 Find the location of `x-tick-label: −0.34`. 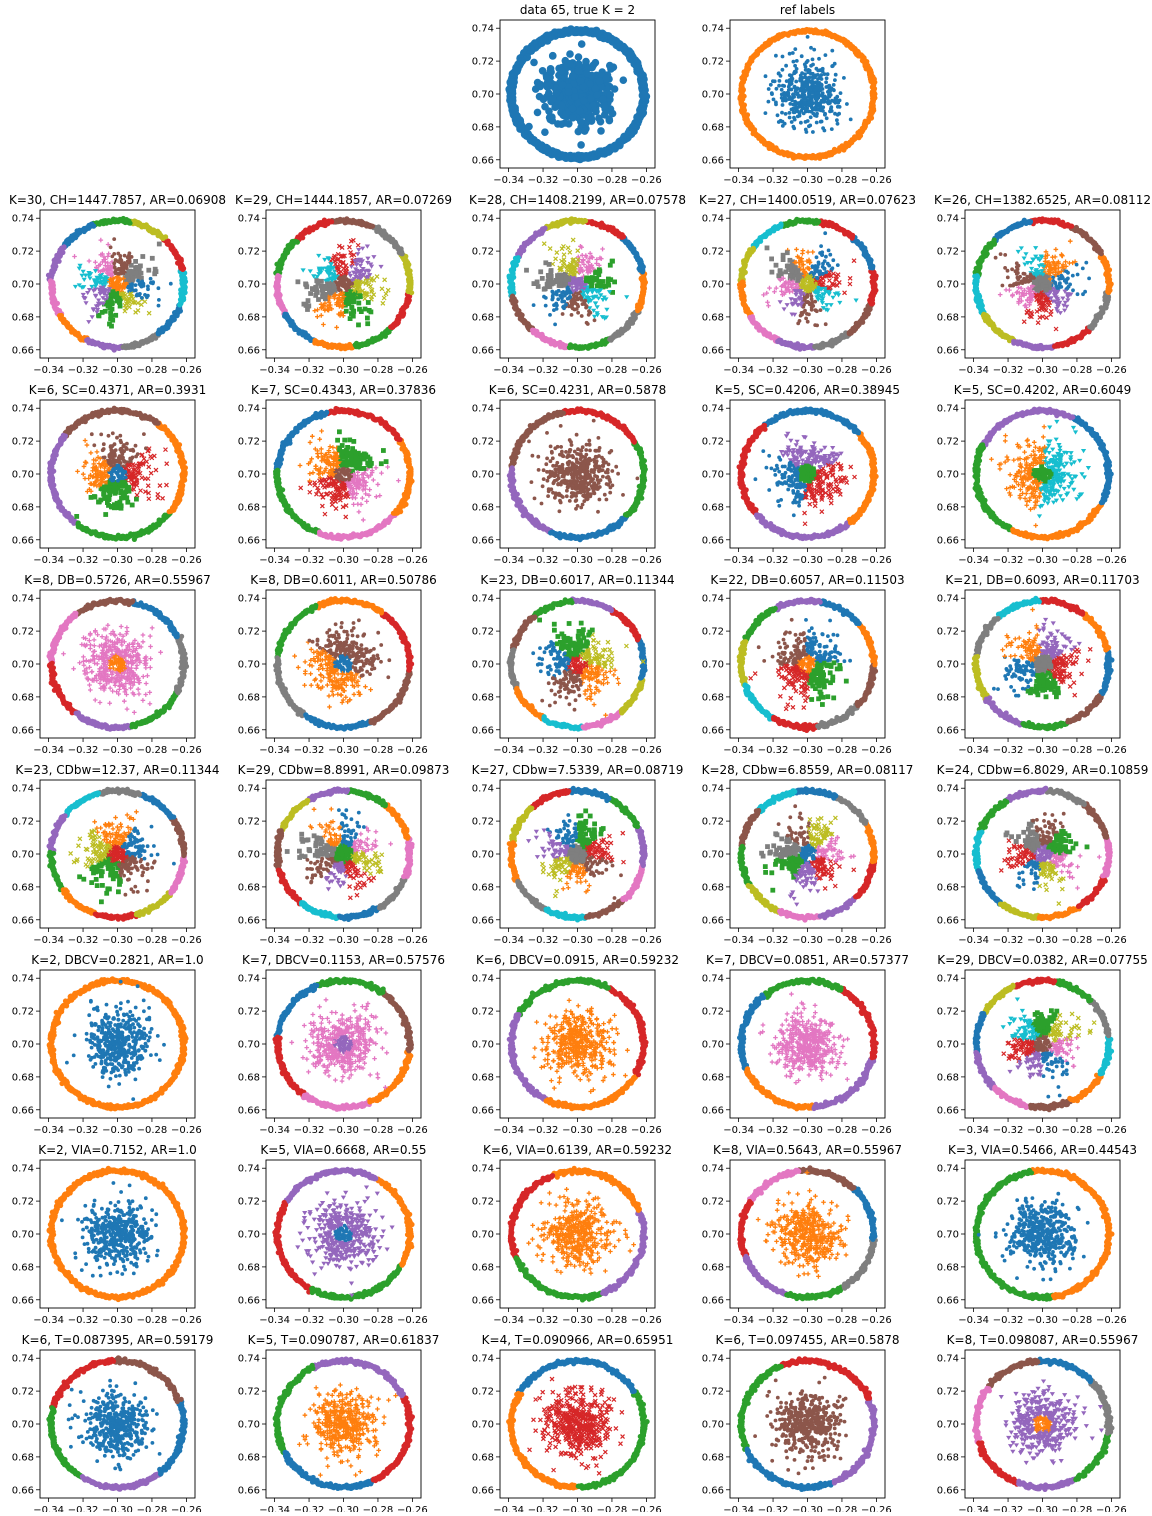

x-tick-label: −0.34 is located at coordinates (738, 180).